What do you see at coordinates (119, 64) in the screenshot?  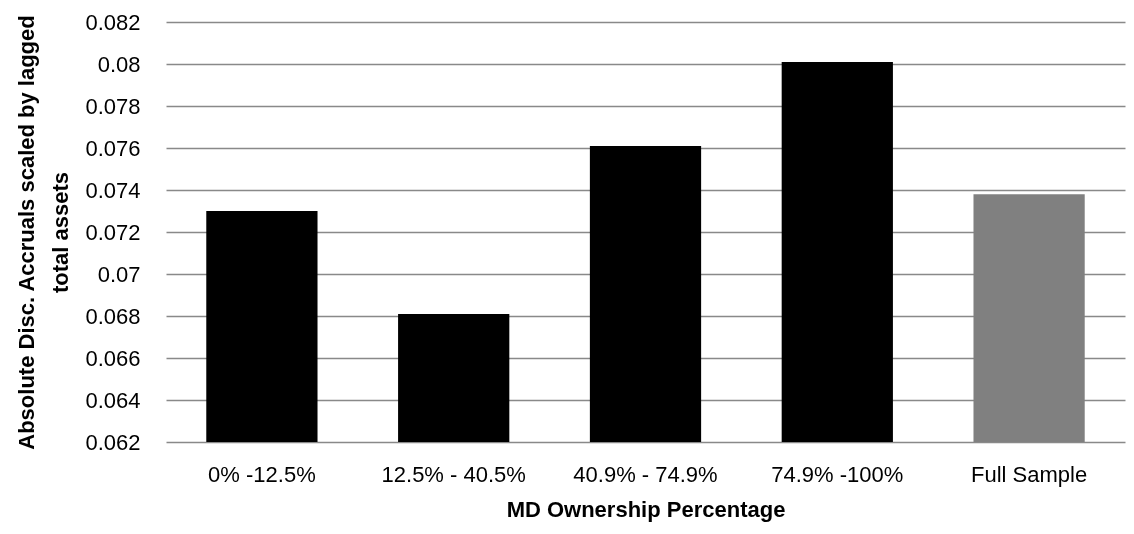 I see `y-tick-label: 0.08` at bounding box center [119, 64].